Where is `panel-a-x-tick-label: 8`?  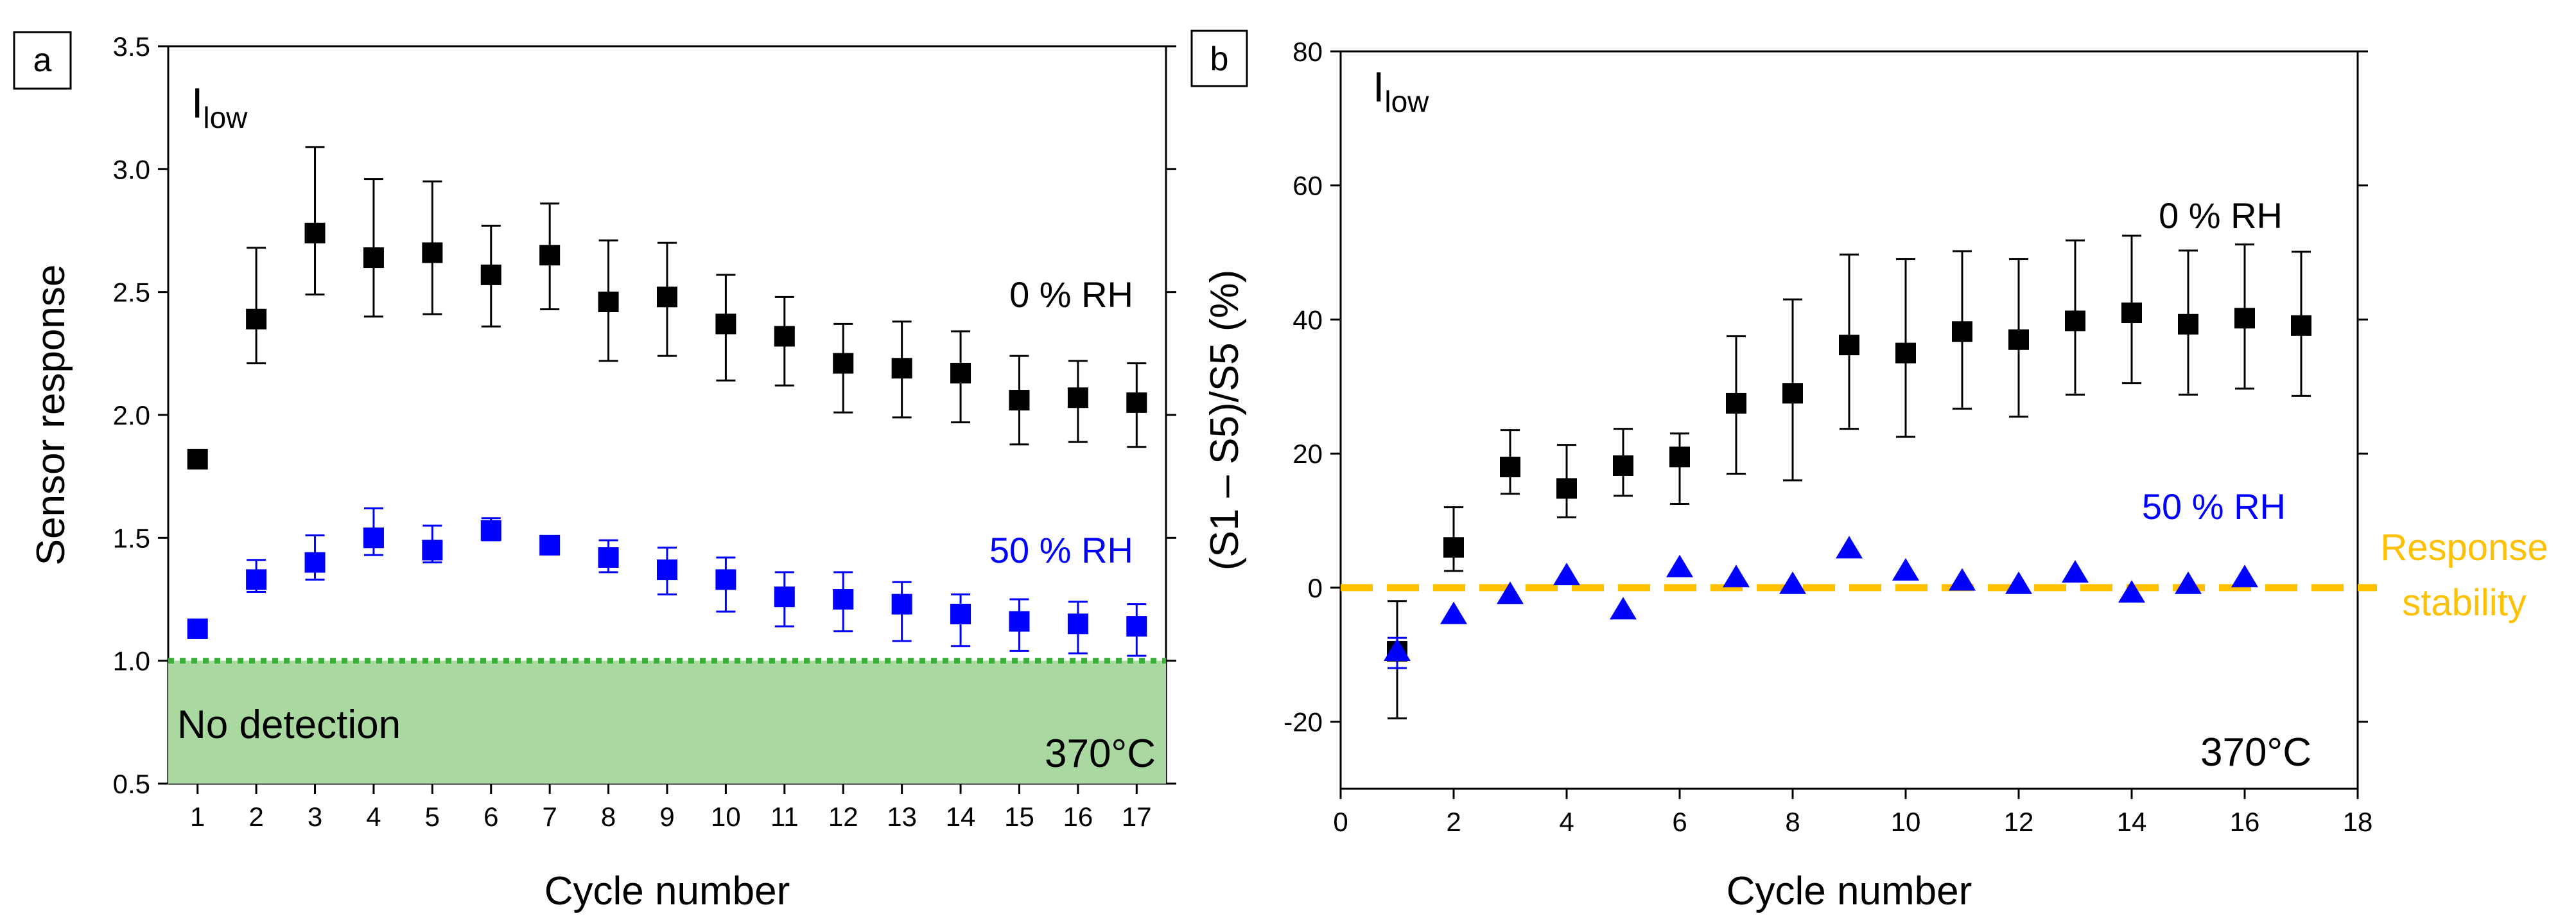 panel-a-x-tick-label: 8 is located at coordinates (608, 817).